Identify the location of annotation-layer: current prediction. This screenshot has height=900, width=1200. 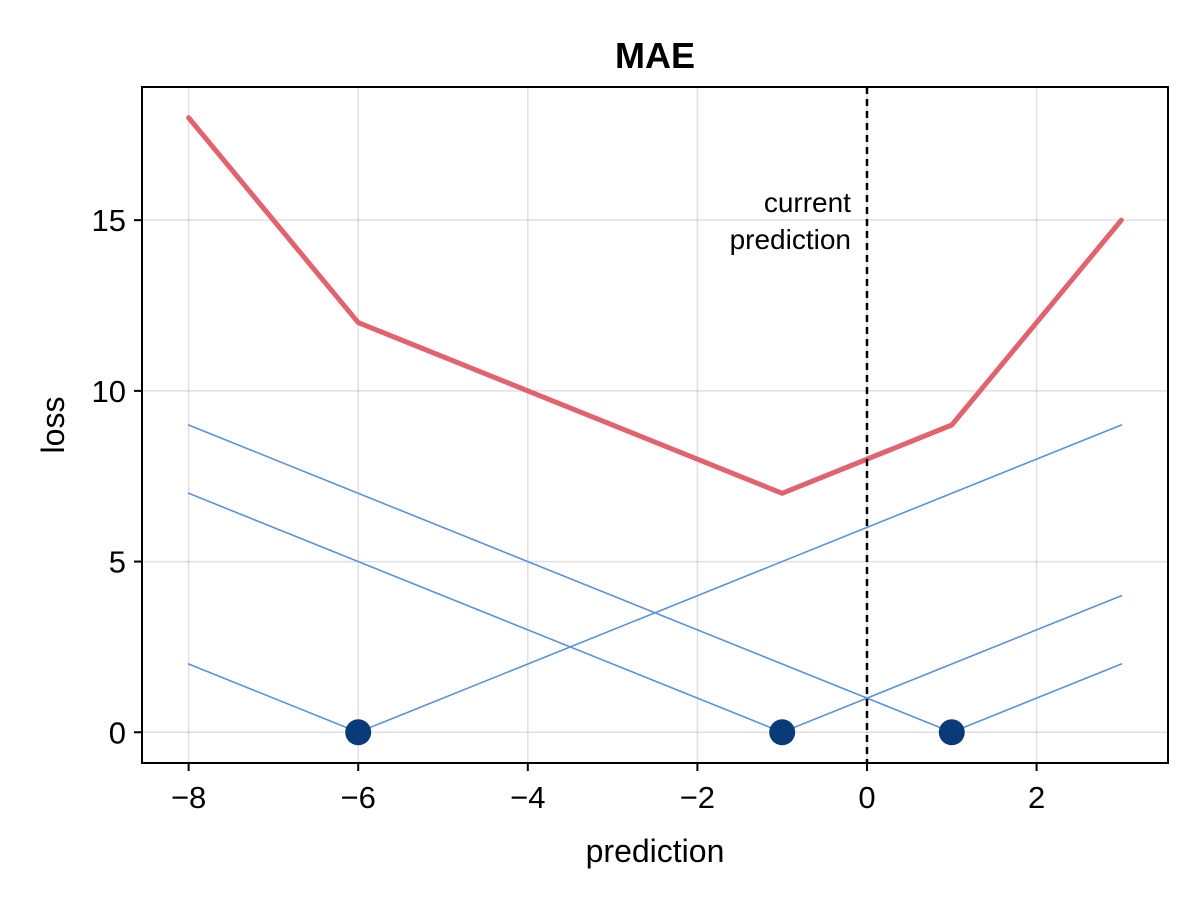
(791, 221).